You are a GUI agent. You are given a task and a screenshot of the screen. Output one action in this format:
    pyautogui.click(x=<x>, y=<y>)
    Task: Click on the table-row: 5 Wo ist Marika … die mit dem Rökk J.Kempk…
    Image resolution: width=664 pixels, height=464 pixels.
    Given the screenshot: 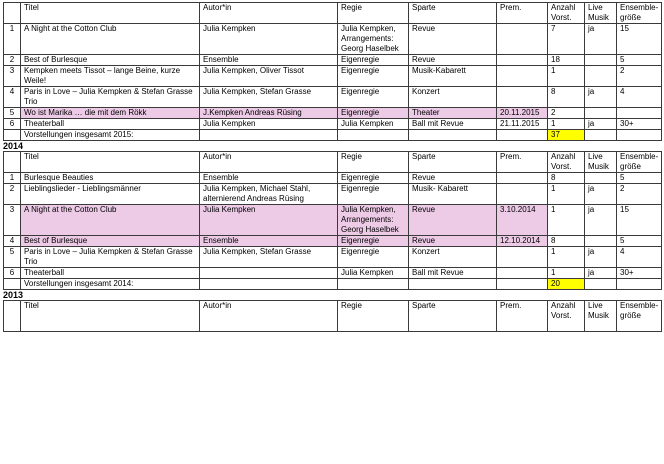 What is the action you would take?
    pyautogui.click(x=332, y=113)
    